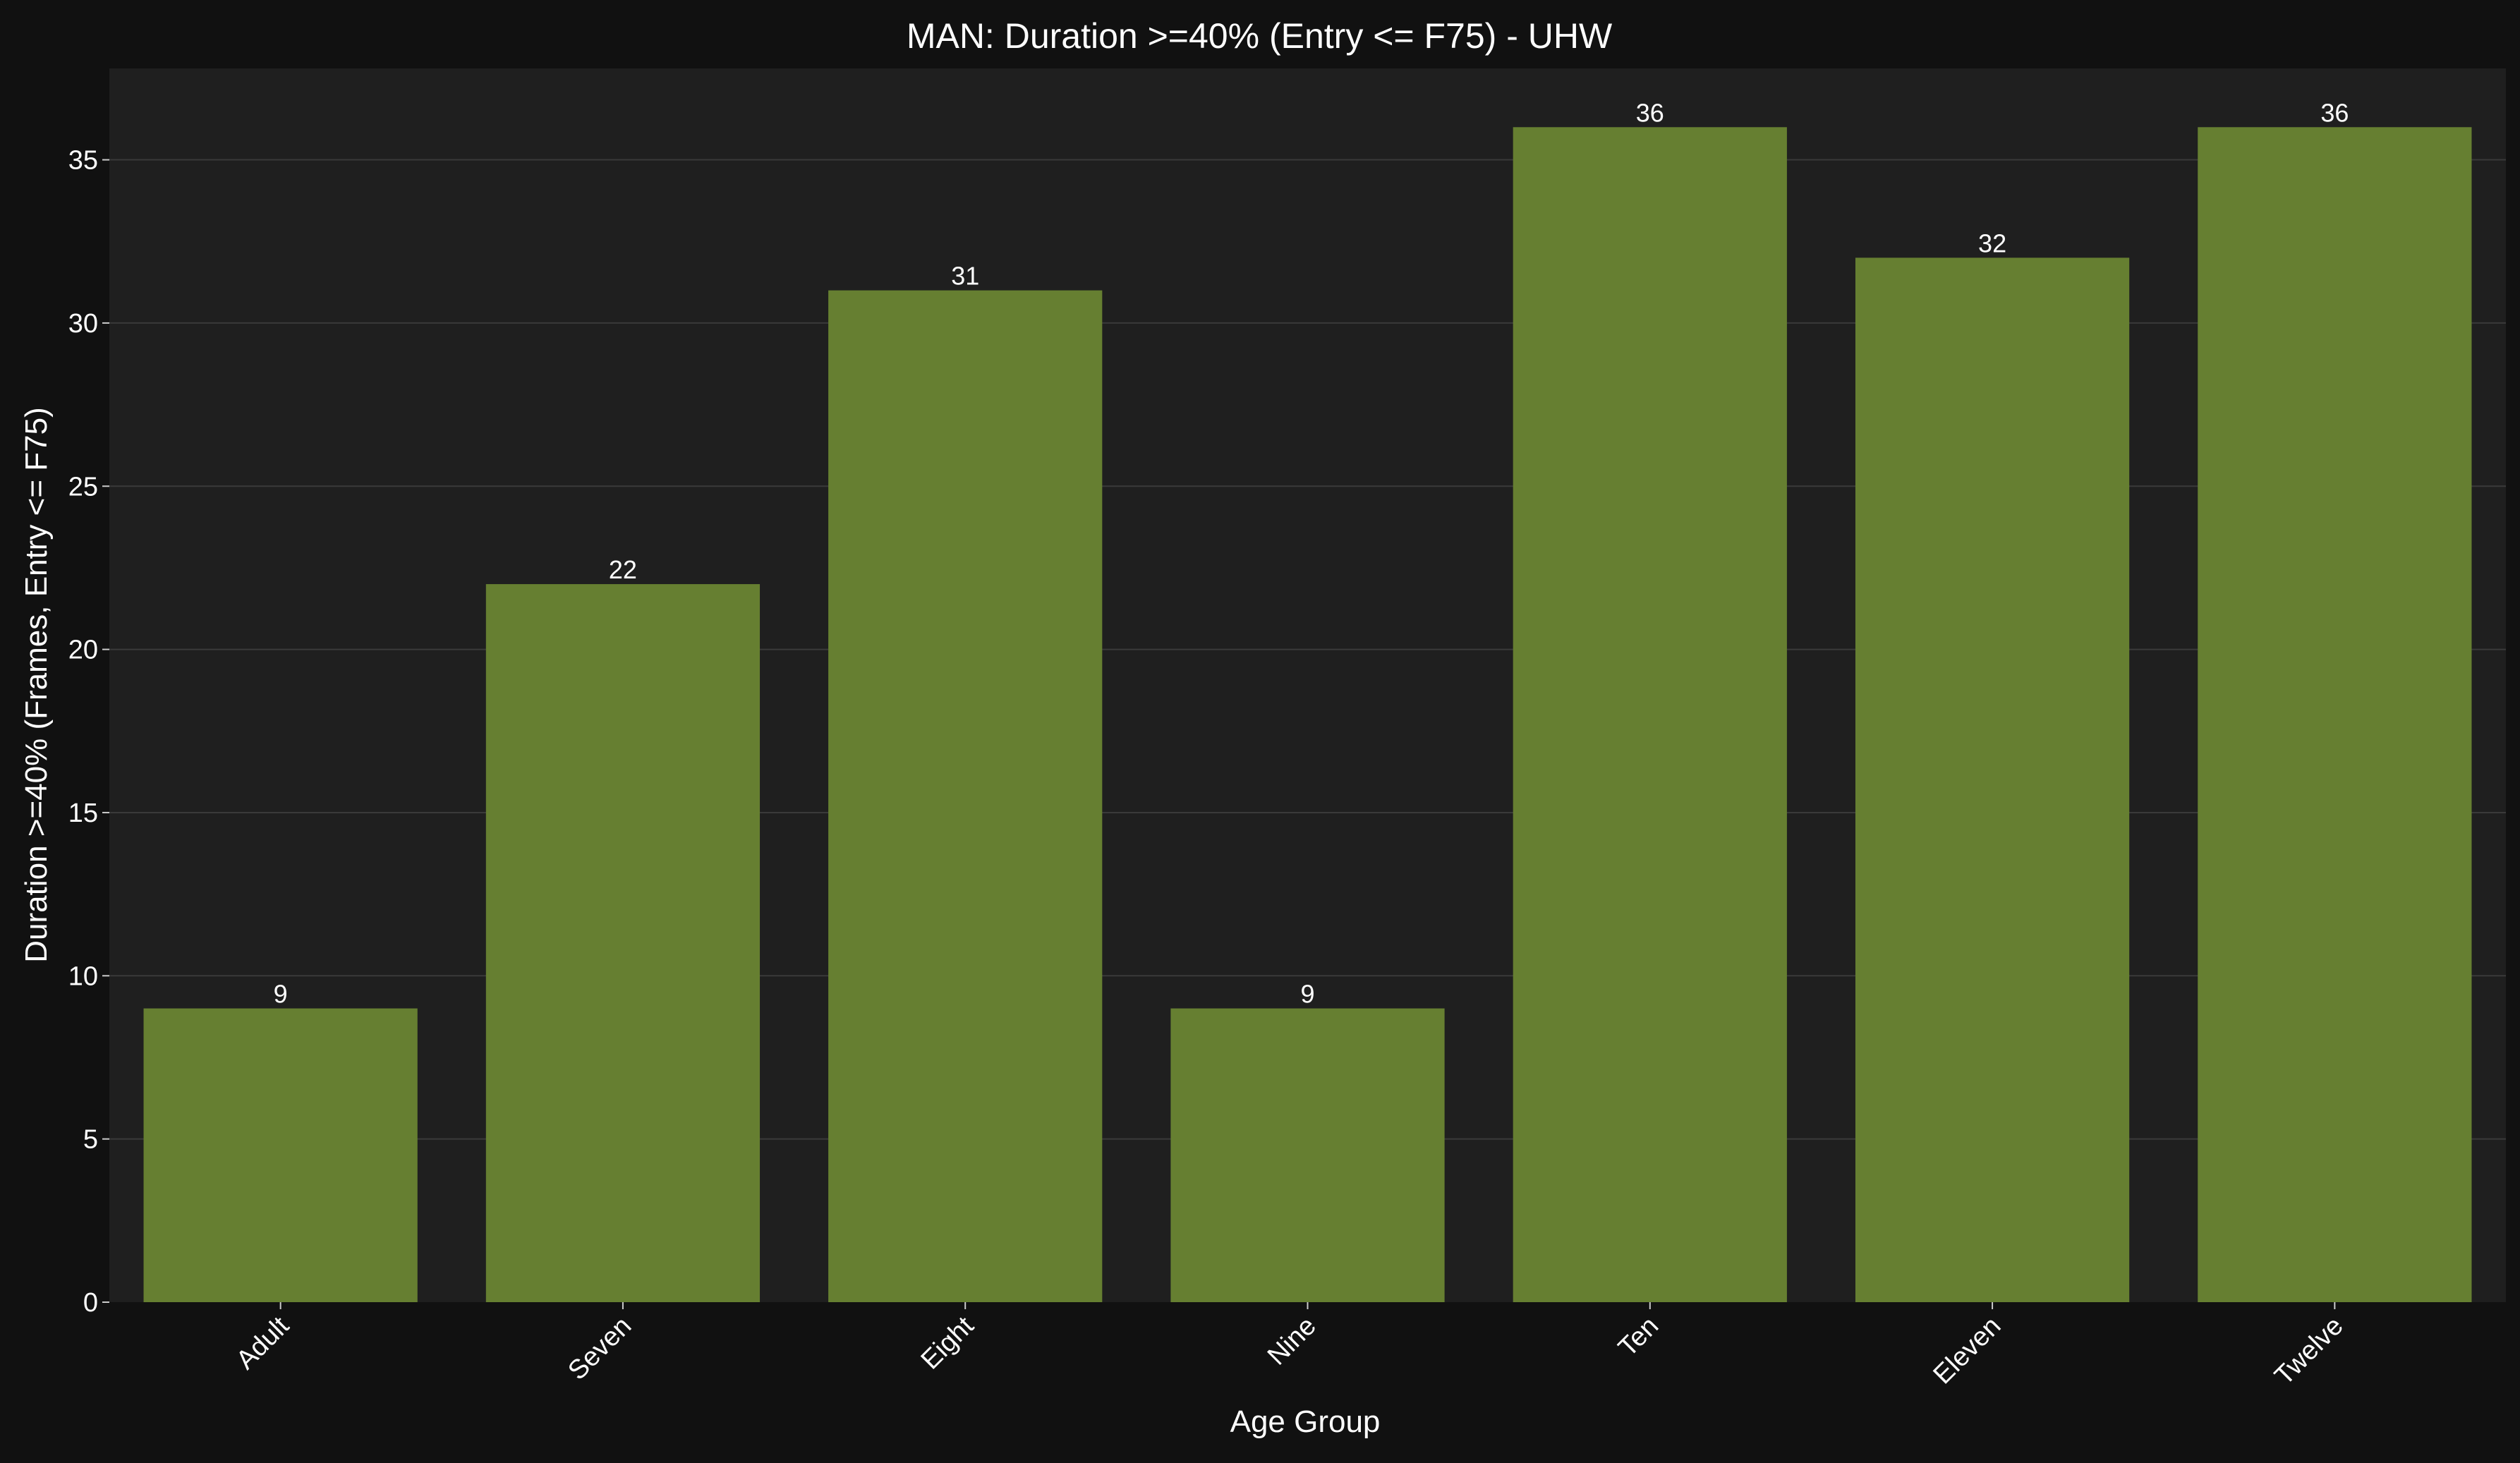 The width and height of the screenshot is (2520, 1463). What do you see at coordinates (83, 650) in the screenshot?
I see `y-tick-label: 20` at bounding box center [83, 650].